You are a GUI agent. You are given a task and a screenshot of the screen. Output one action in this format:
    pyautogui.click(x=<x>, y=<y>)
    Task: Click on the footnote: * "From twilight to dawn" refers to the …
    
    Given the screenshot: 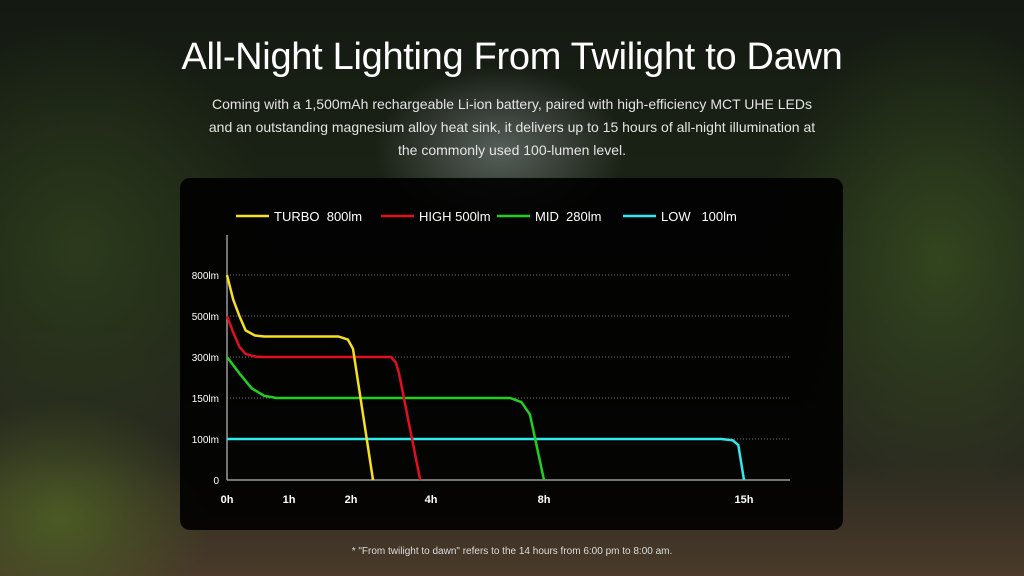 What is the action you would take?
    pyautogui.click(x=512, y=551)
    